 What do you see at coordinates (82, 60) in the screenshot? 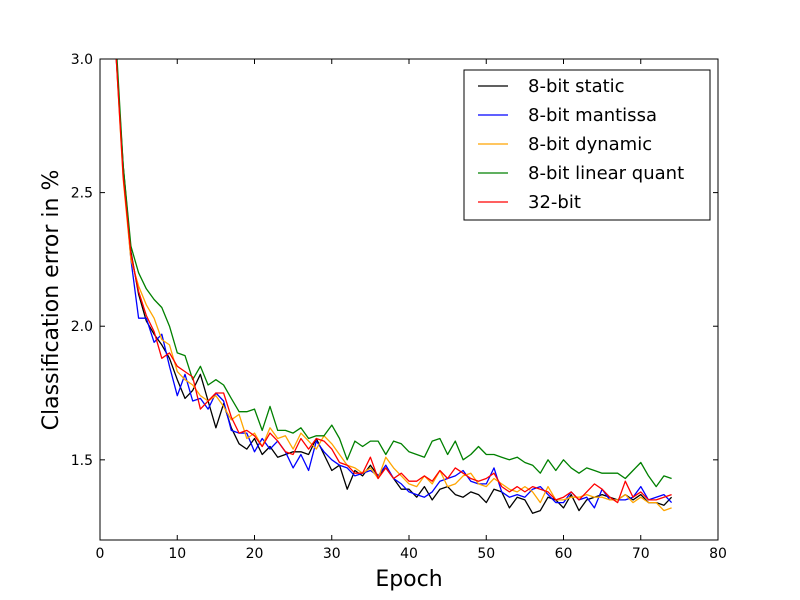
I see `y-tick-label: 3.0` at bounding box center [82, 60].